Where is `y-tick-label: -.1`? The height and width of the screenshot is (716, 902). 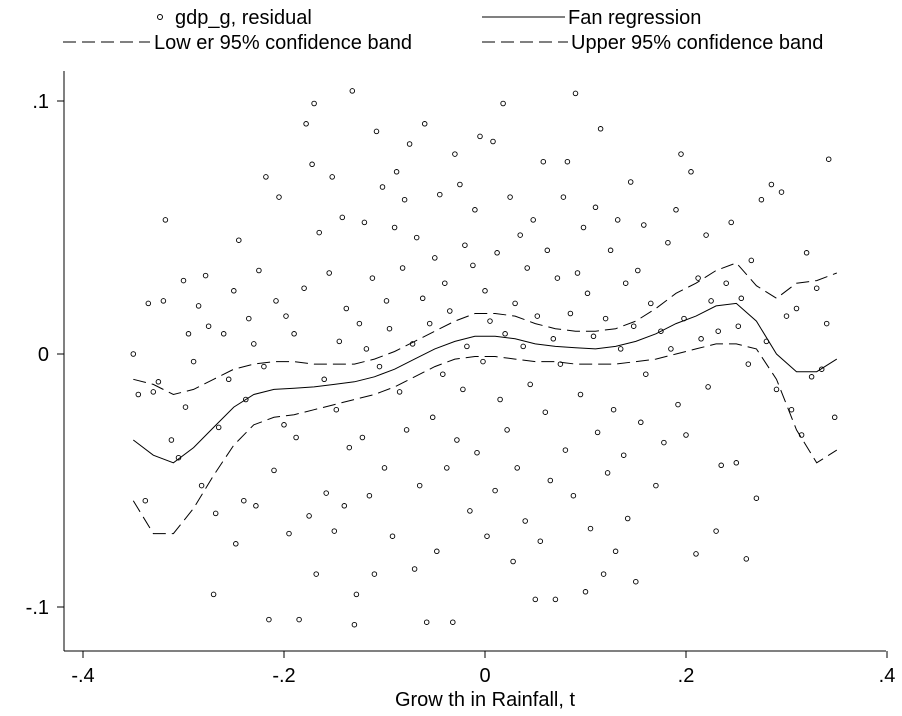 y-tick-label: -.1 is located at coordinates (37, 608).